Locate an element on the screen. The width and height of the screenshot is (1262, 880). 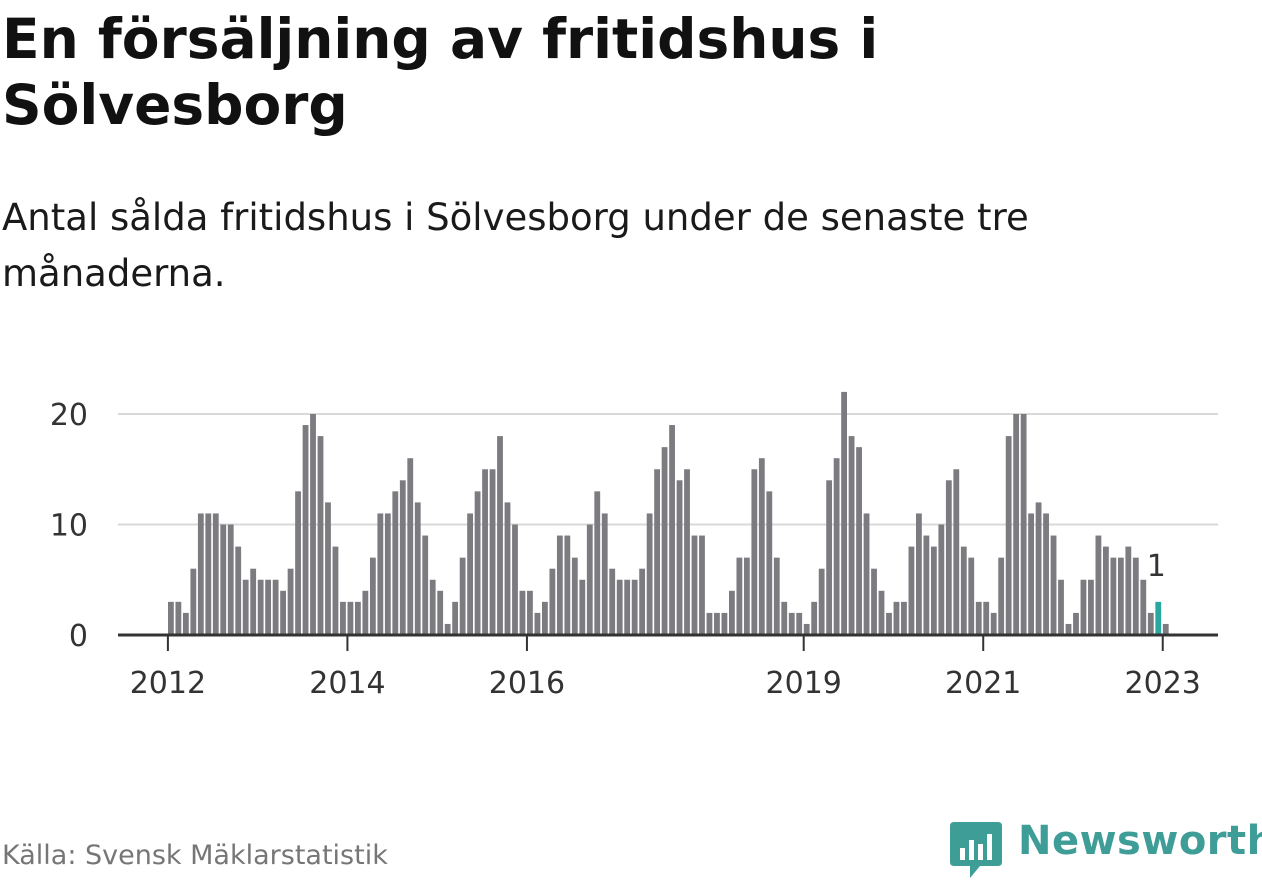
y-tick-label: 20 is located at coordinates (69, 415).